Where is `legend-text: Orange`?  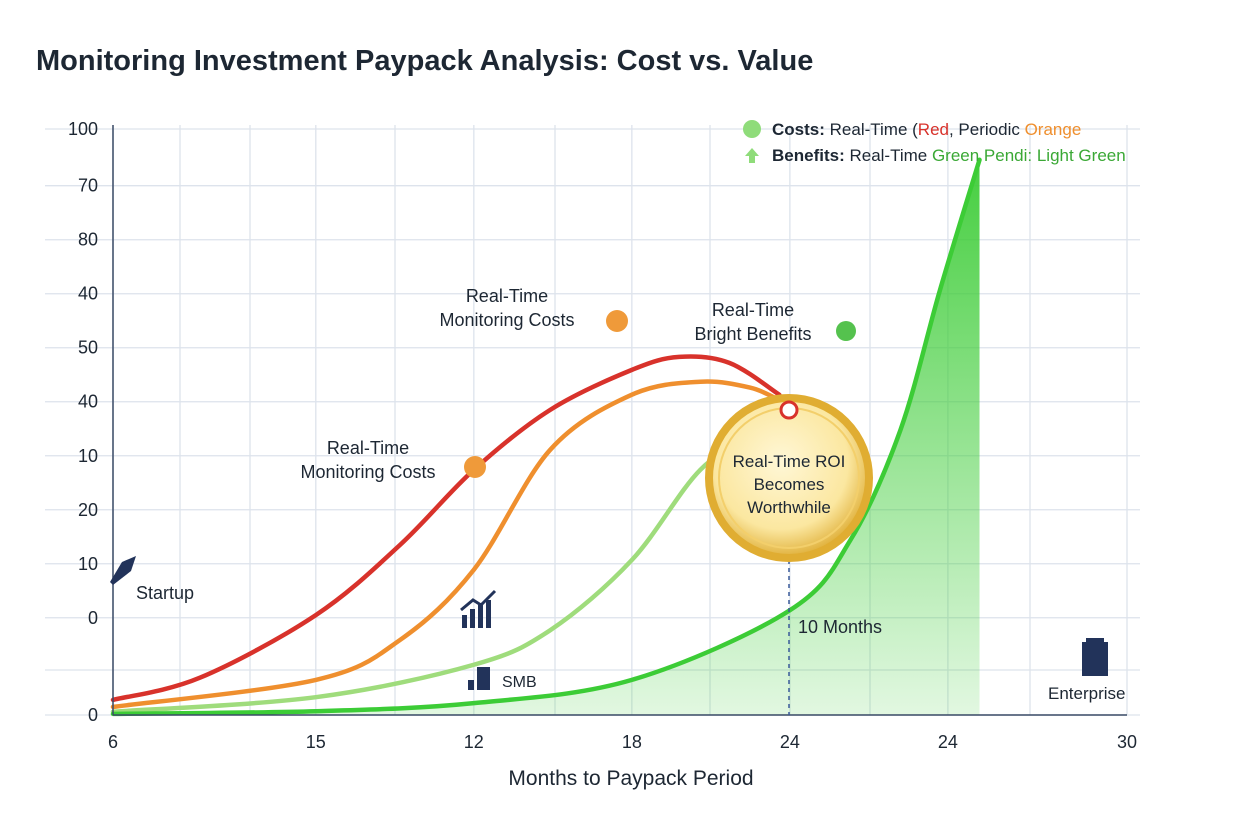
legend-text: Orange is located at coordinates (1053, 129).